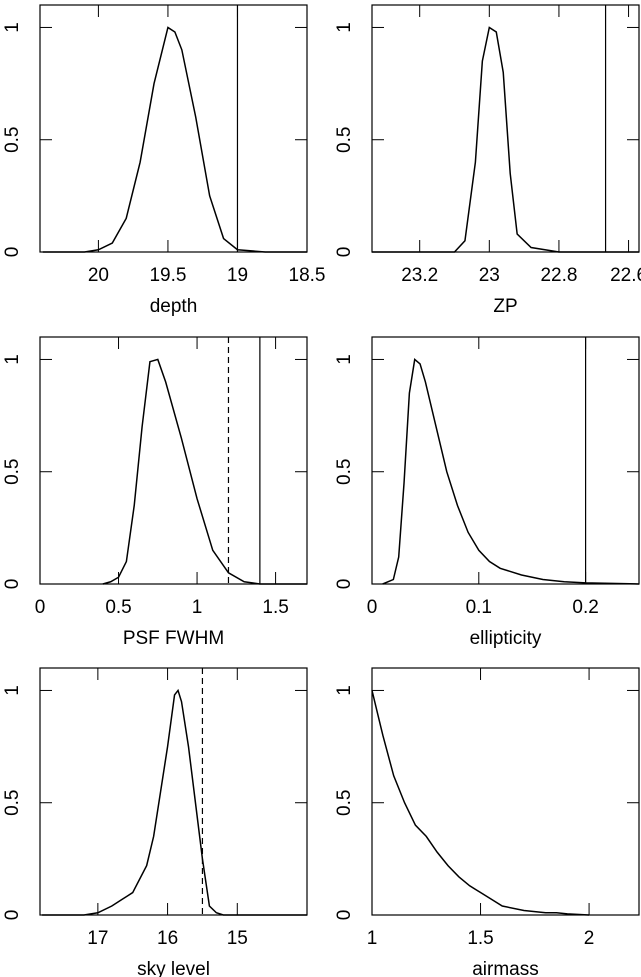  What do you see at coordinates (419, 275) in the screenshot?
I see `x-tick-label: 23.2` at bounding box center [419, 275].